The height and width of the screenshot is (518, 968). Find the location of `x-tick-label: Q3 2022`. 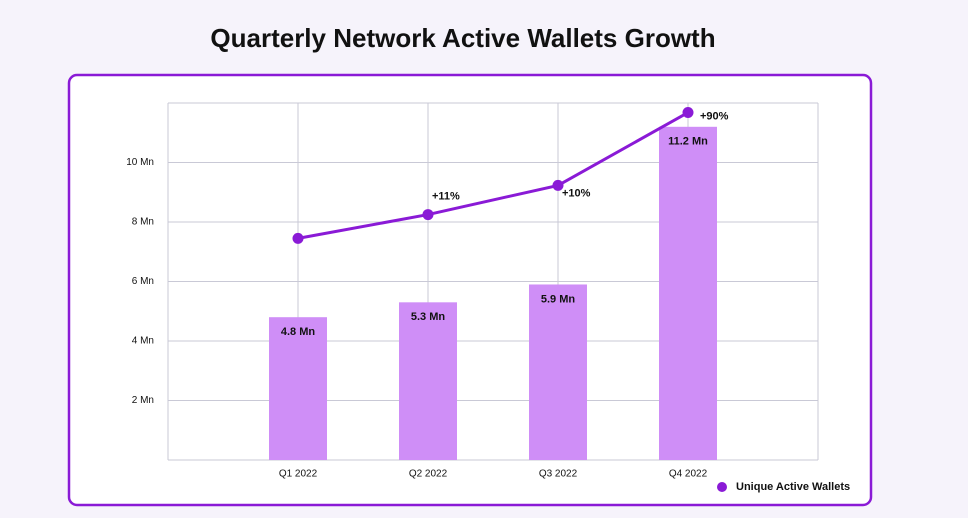

x-tick-label: Q3 2022 is located at coordinates (558, 474).